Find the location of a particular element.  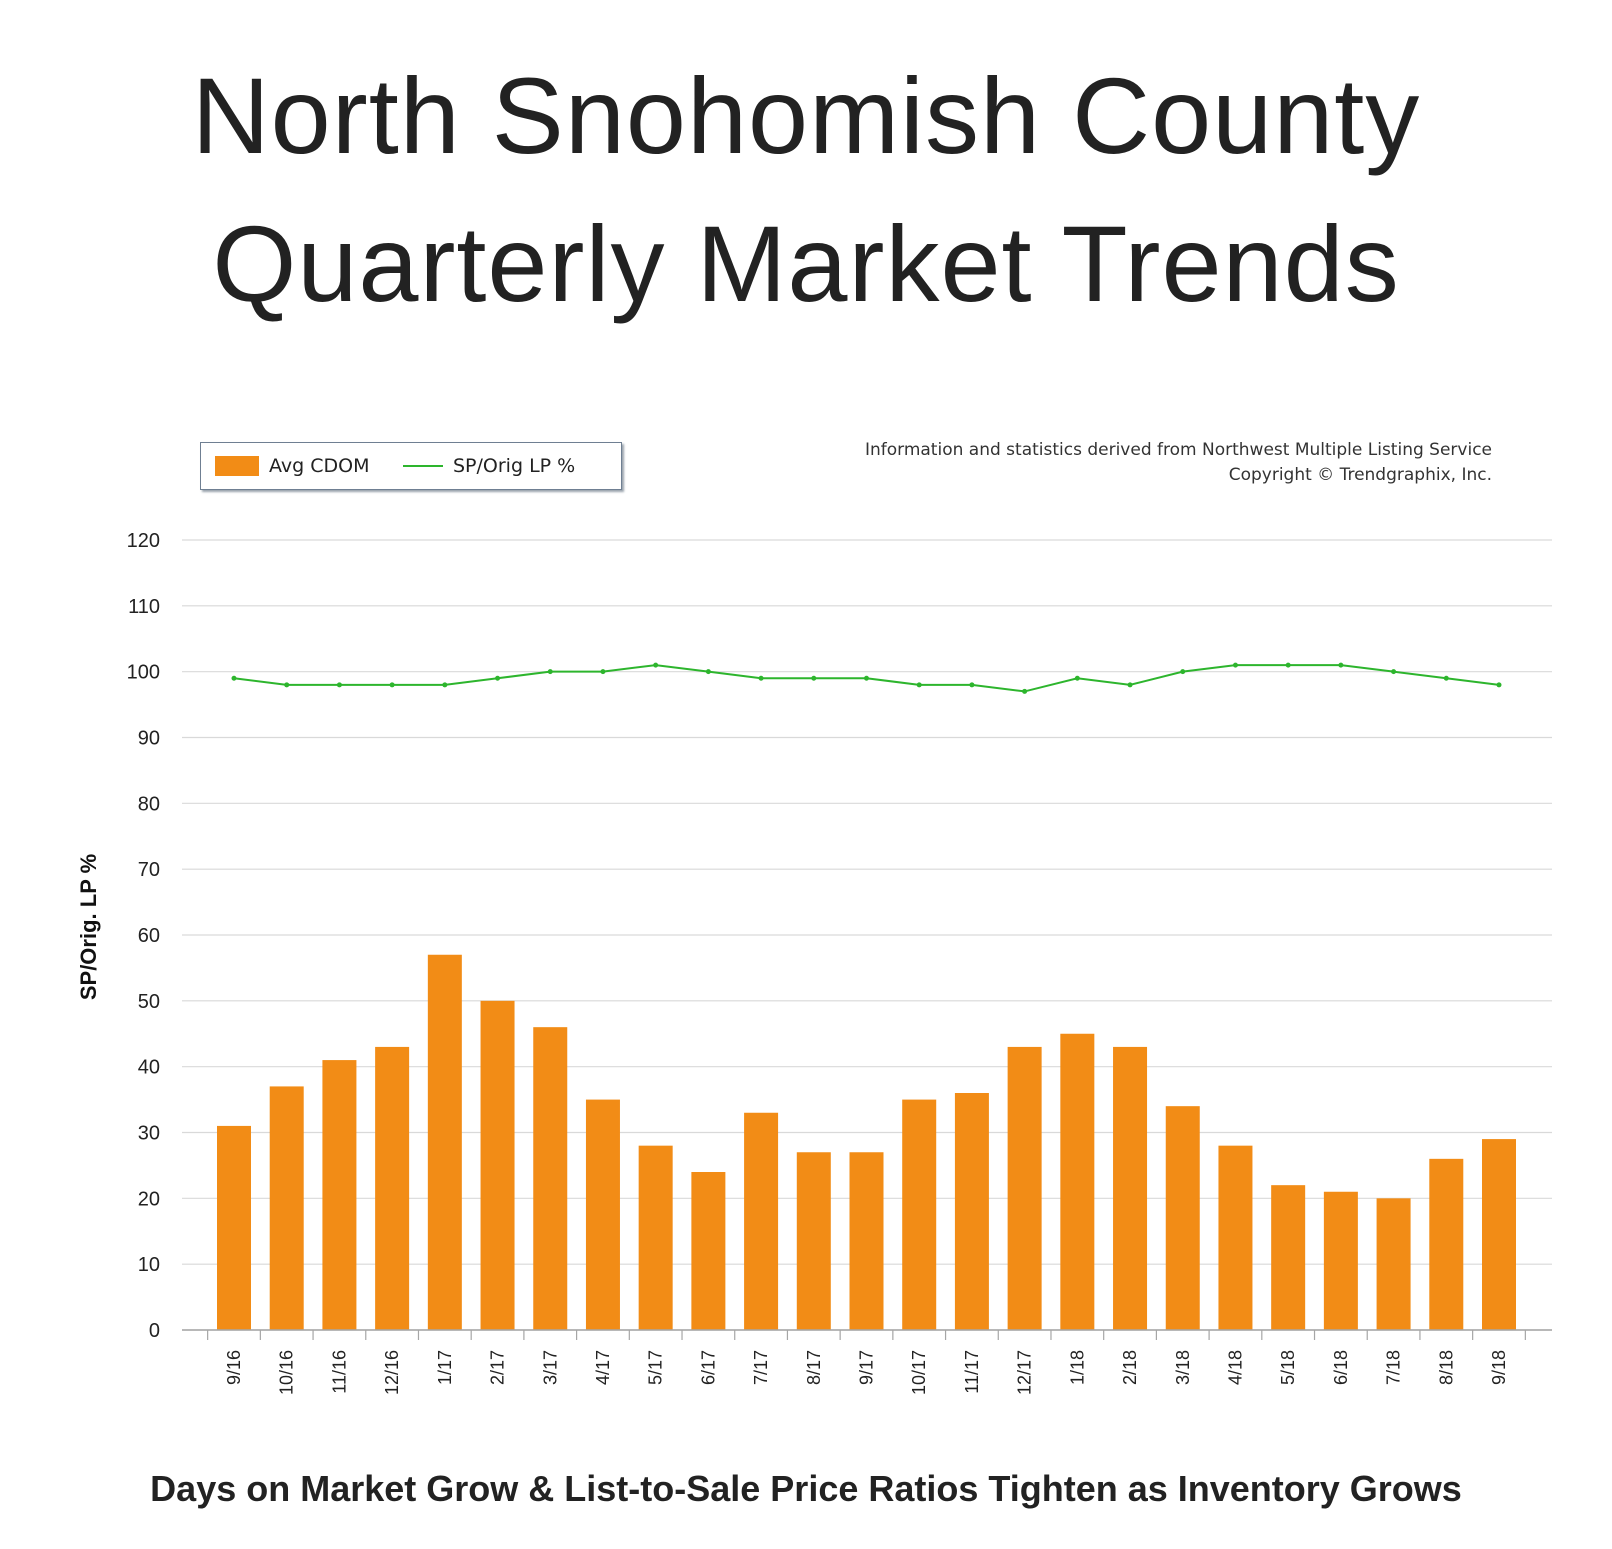

x-tick-label: 6/17 is located at coordinates (708, 1367).